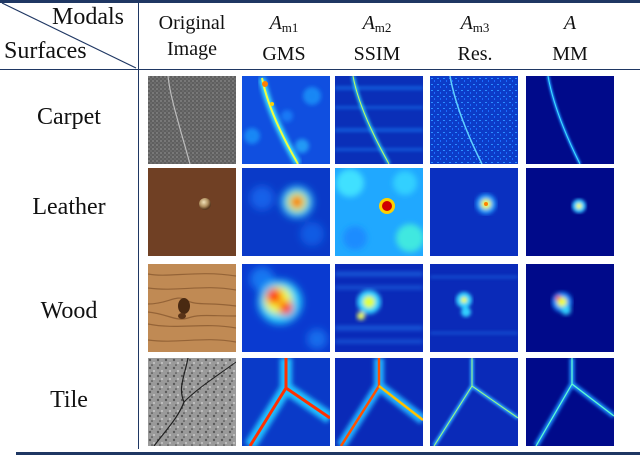 This screenshot has height=458, width=640. Describe the element at coordinates (69, 207) in the screenshot. I see `row-label-leather: Leather` at that location.